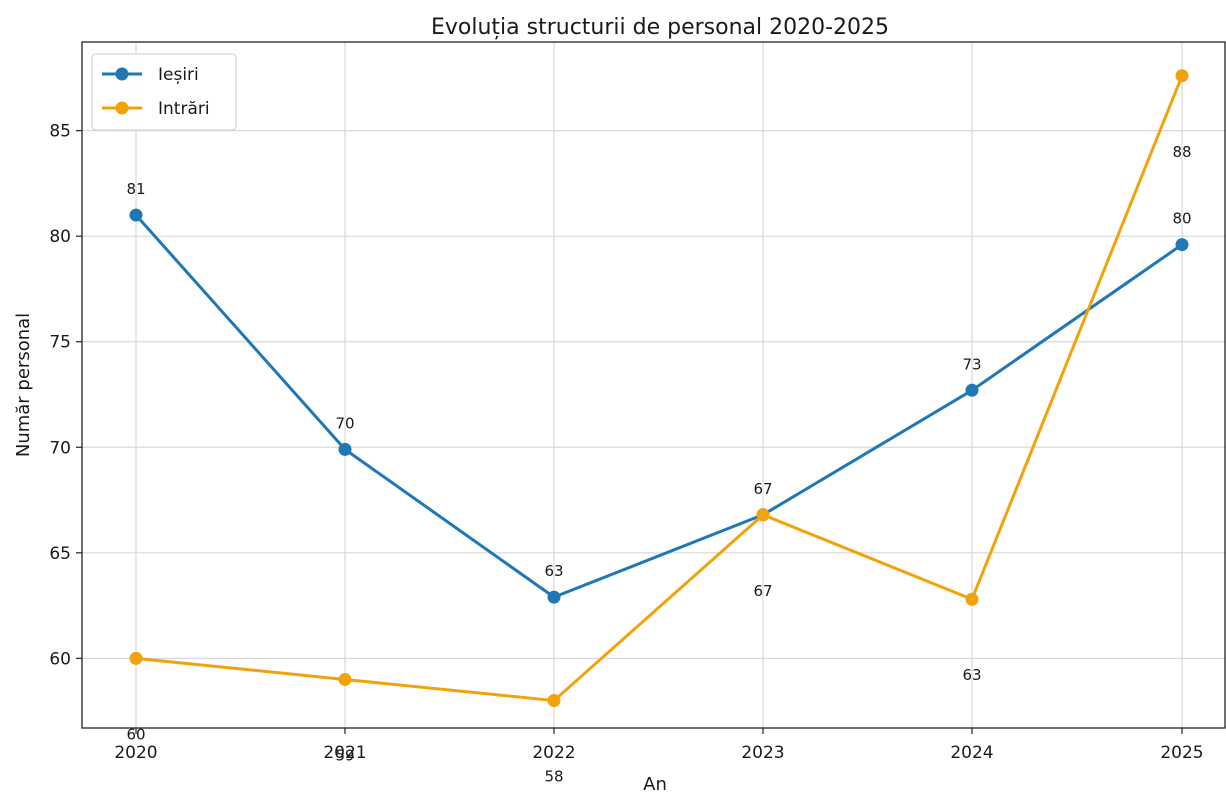 This screenshot has width=1226, height=794. Describe the element at coordinates (178, 75) in the screenshot. I see `legend-label: Ieșiri` at that location.